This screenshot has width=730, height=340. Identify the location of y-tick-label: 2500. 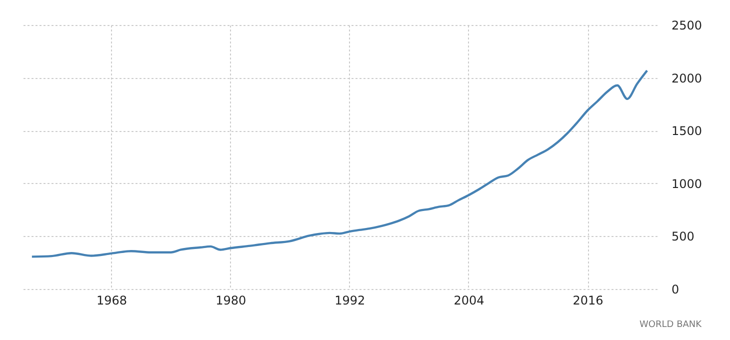
(687, 25).